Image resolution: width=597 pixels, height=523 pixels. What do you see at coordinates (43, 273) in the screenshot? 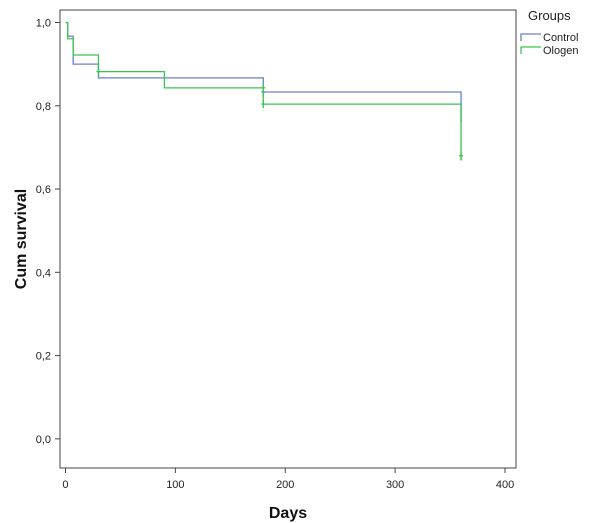
I see `y-tick-label: 0,4` at bounding box center [43, 273].